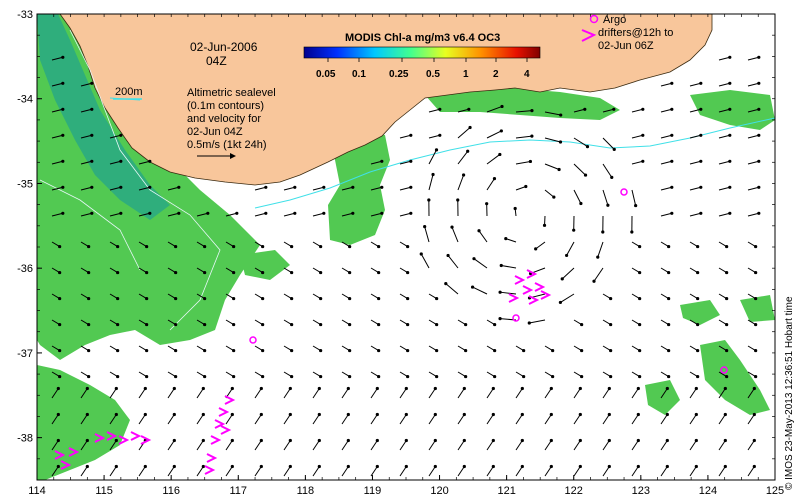  What do you see at coordinates (514, 163) in the screenshot?
I see `contour-line` at bounding box center [514, 163].